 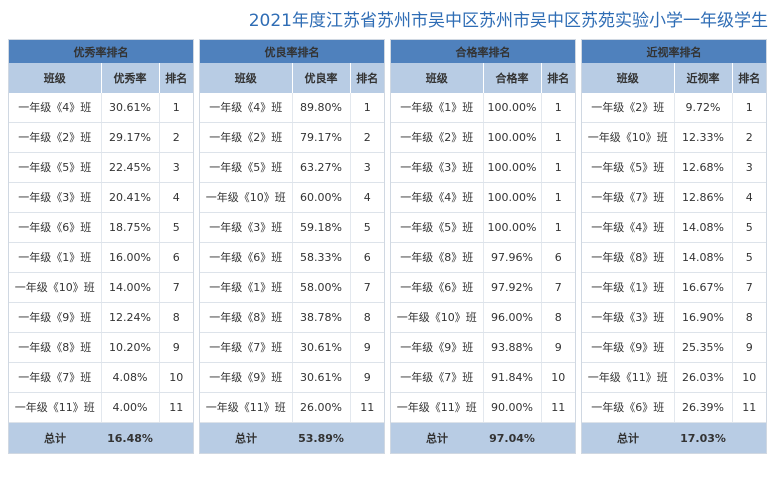 I want to click on page-title: 2021年度江苏省苏州市吴中区苏州市吴中区苏苑实验小学一年级学生, so click(x=508, y=21).